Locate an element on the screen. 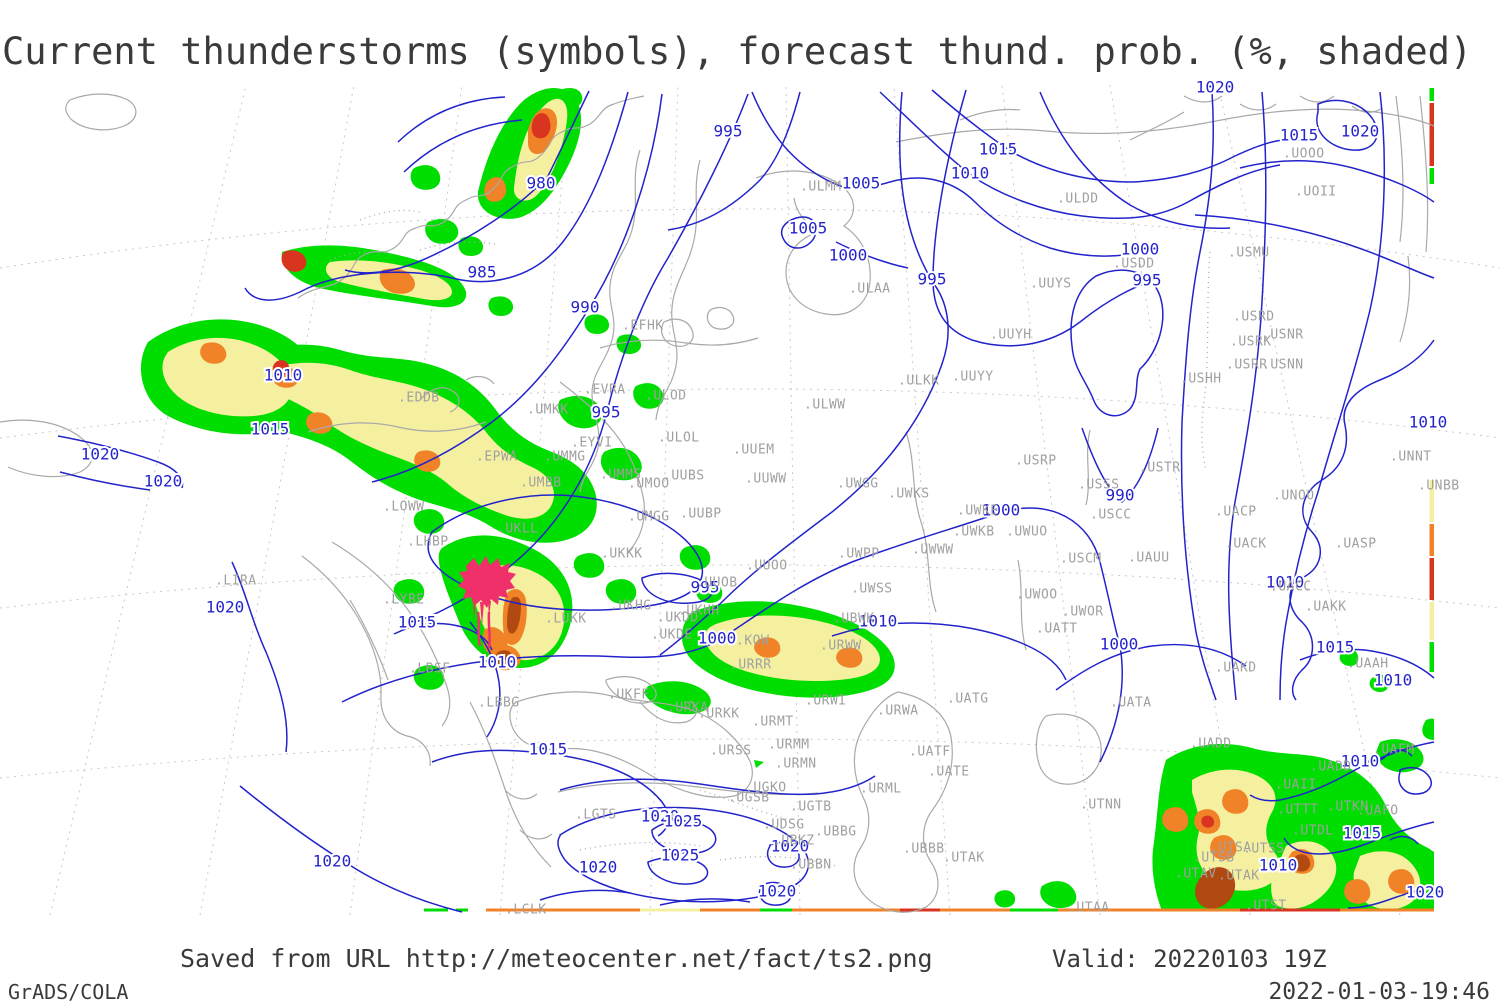 This screenshot has width=1500, height=1005. station-label: .UBBN is located at coordinates (811, 865).